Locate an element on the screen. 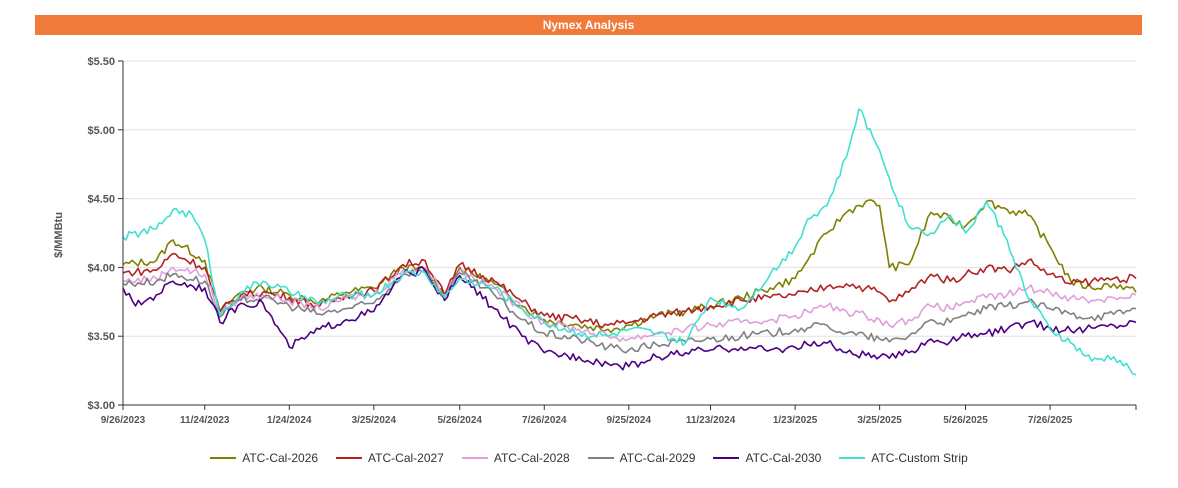 The image size is (1178, 488). legend-item: ATC-Cal-2027 is located at coordinates (390, 458).